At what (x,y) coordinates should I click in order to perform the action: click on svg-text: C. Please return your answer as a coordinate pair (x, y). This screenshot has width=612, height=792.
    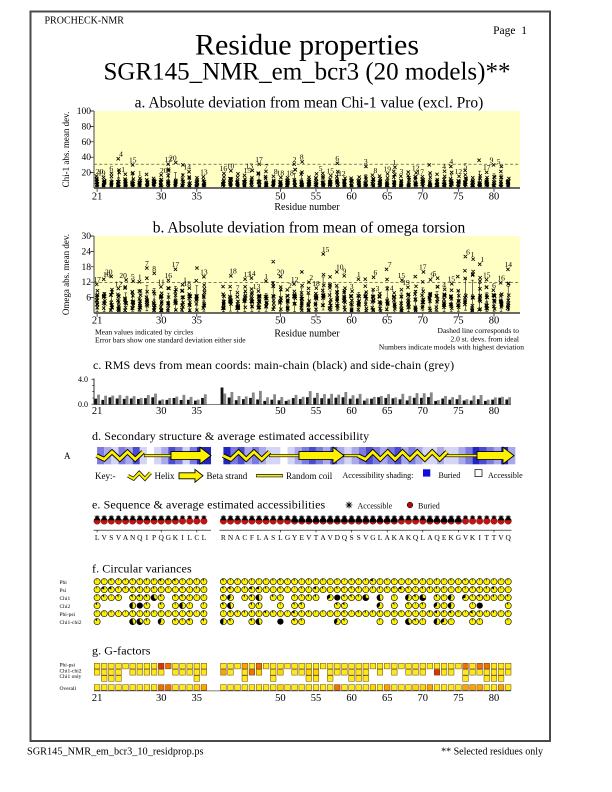
    Looking at the image, I should click on (244, 537).